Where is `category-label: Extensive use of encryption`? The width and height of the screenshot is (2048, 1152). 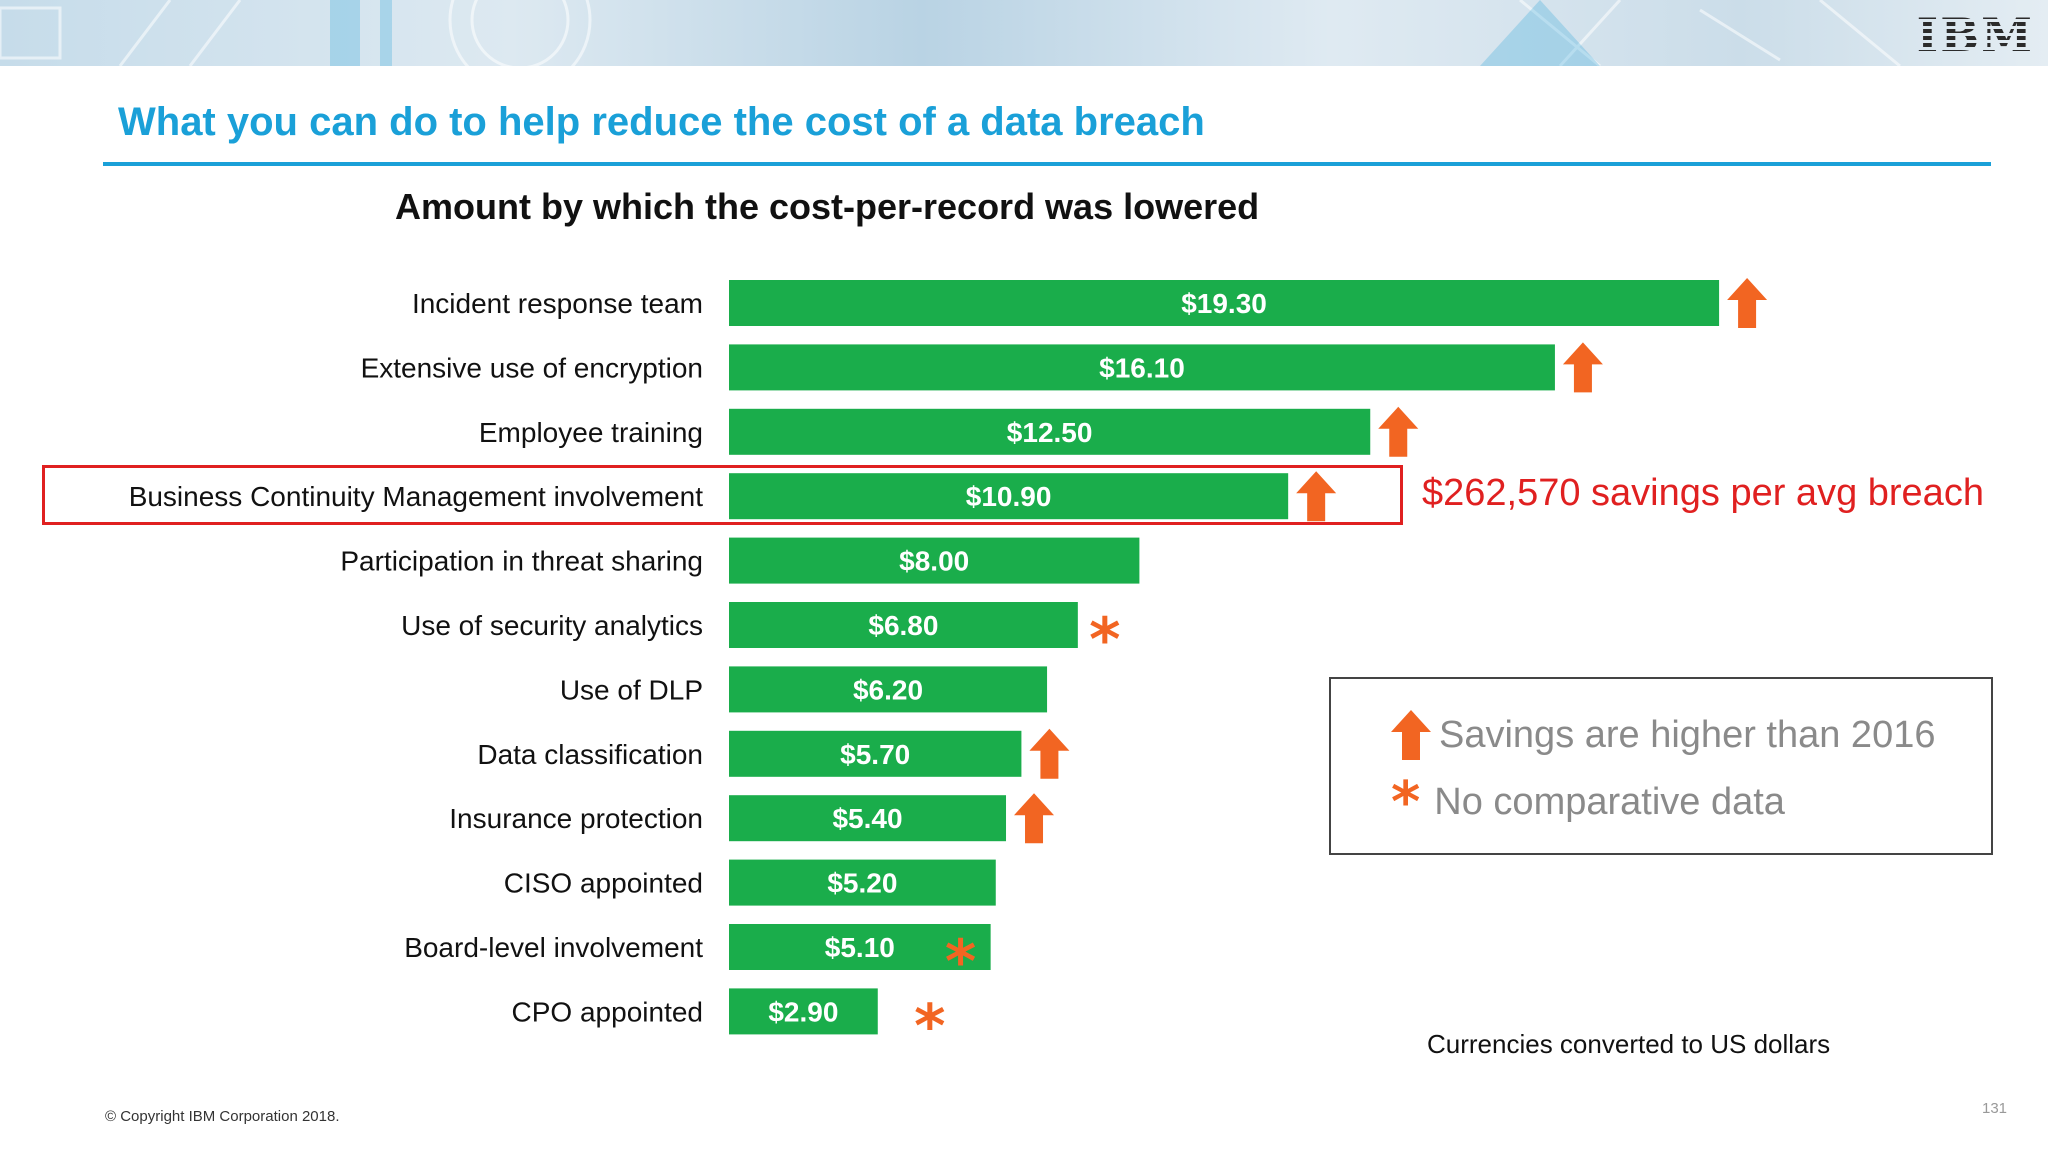
category-label: Extensive use of encryption is located at coordinates (532, 367).